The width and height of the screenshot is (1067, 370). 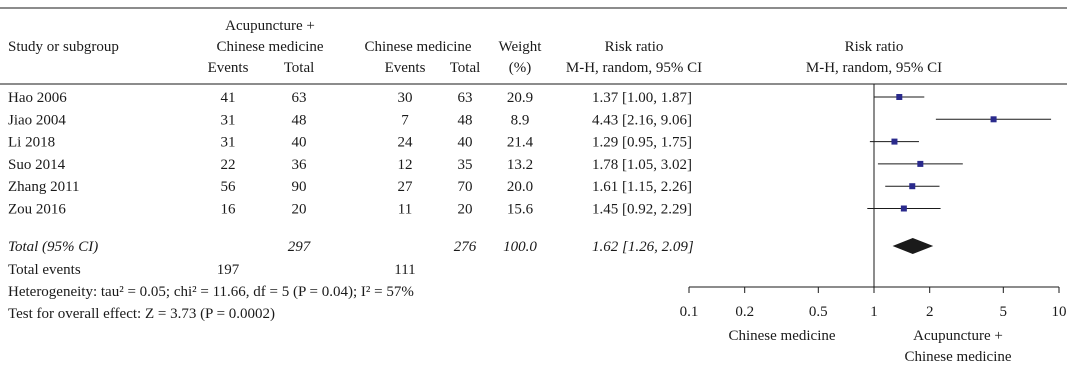 What do you see at coordinates (228, 165) in the screenshot?
I see `events-1: 22` at bounding box center [228, 165].